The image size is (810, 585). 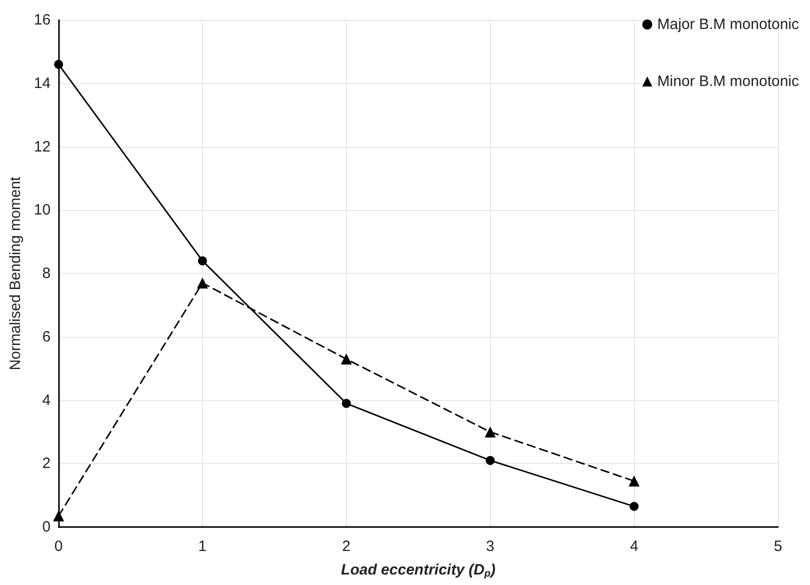 What do you see at coordinates (58, 546) in the screenshot?
I see `x-tick-label: 0` at bounding box center [58, 546].